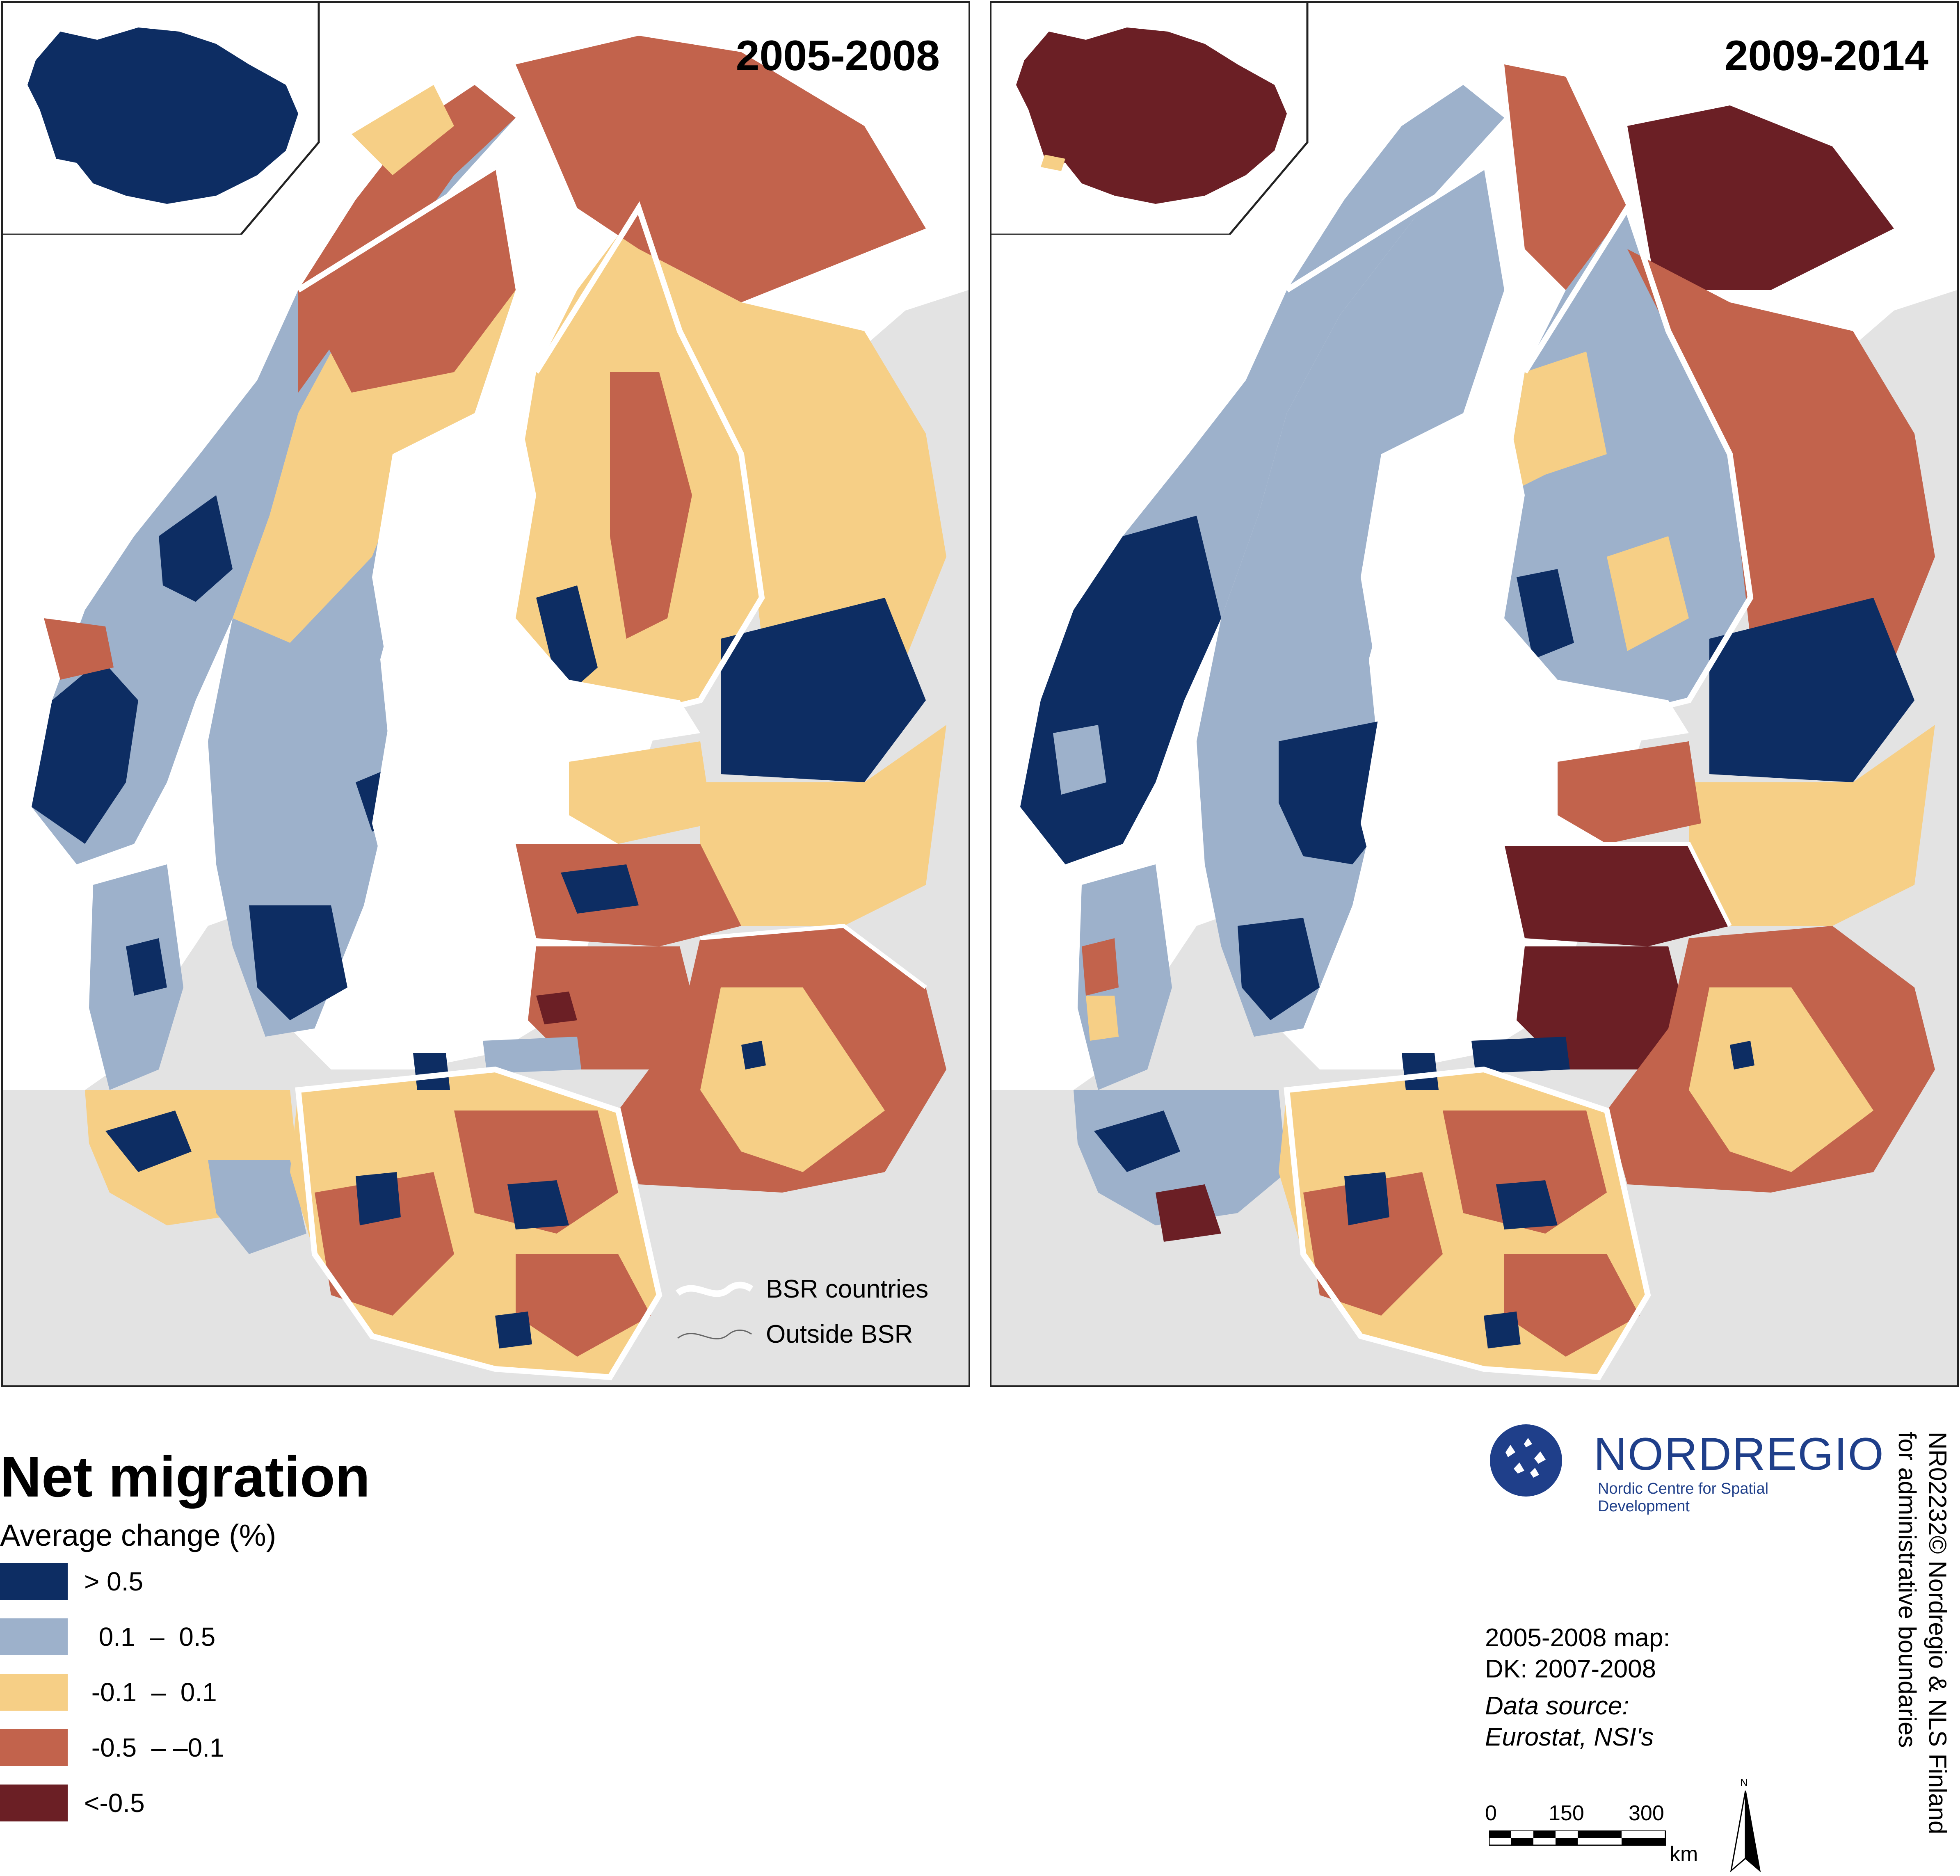  Describe the element at coordinates (274, 474) in the screenshot. I see `region-norway` at that location.